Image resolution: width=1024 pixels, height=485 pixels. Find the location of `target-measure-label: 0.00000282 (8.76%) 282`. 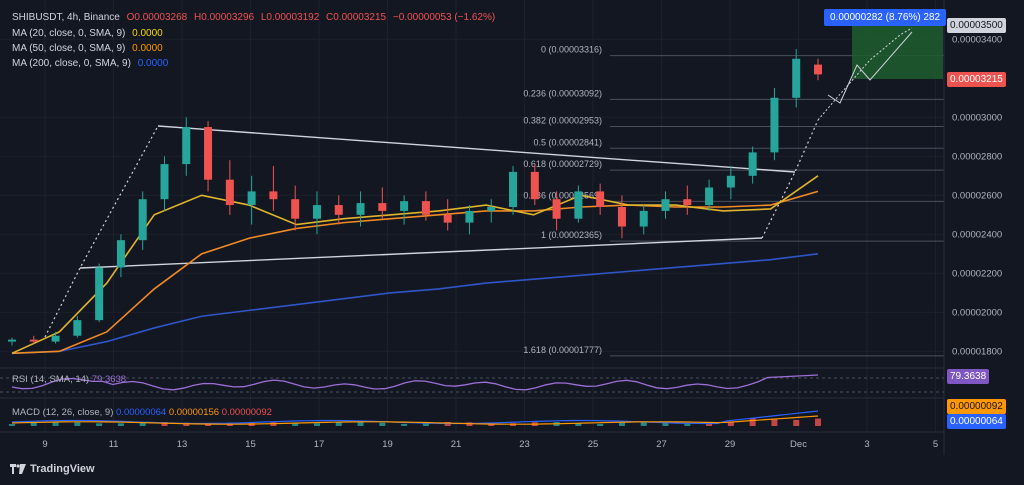

target-measure-label: 0.00000282 (8.76%) 282 is located at coordinates (885, 17).